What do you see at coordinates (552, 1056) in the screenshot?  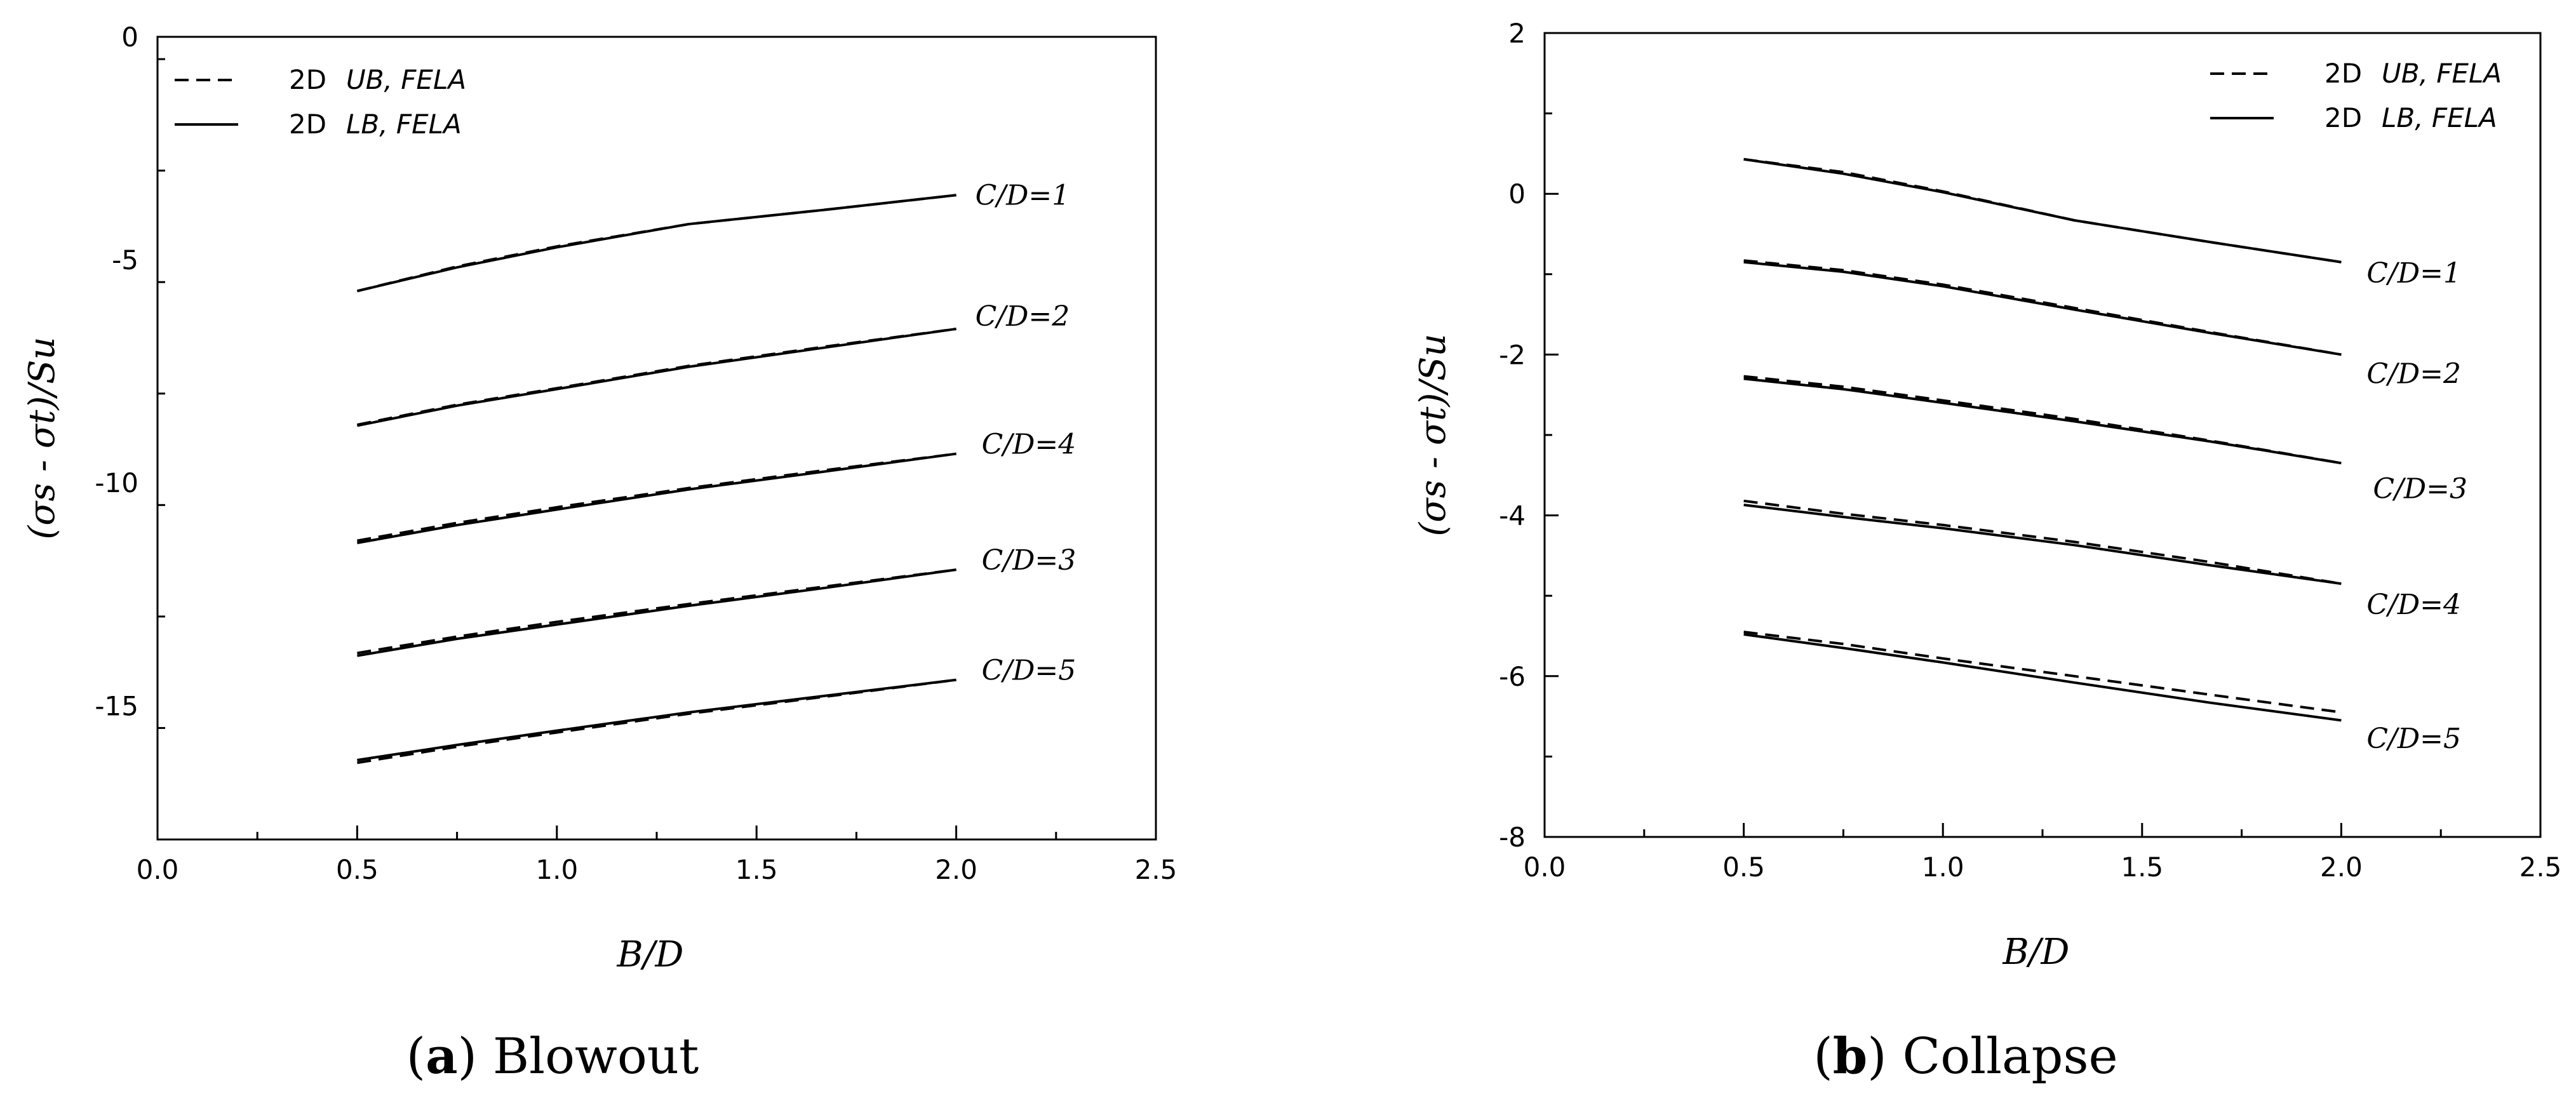 I see `chart-caption: (a) Blowout` at bounding box center [552, 1056].